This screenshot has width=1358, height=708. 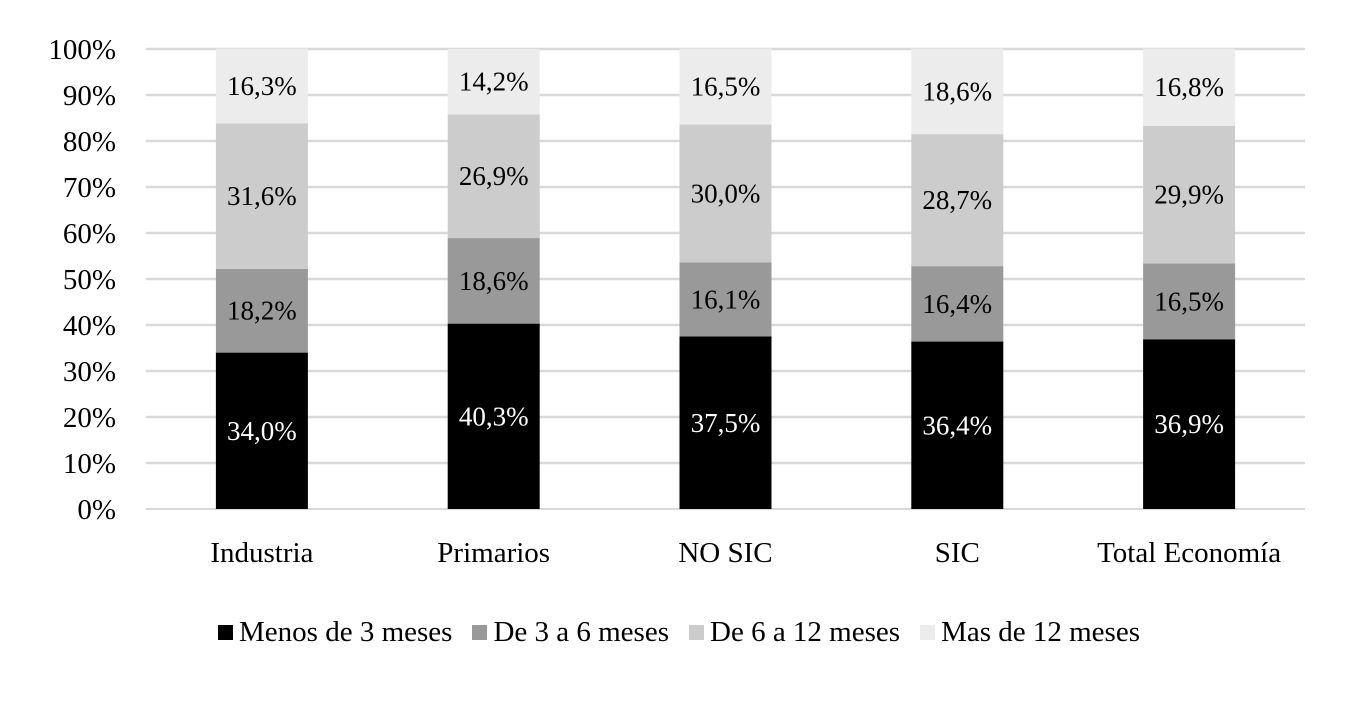 I want to click on data-label: 37,5%, so click(x=726, y=423).